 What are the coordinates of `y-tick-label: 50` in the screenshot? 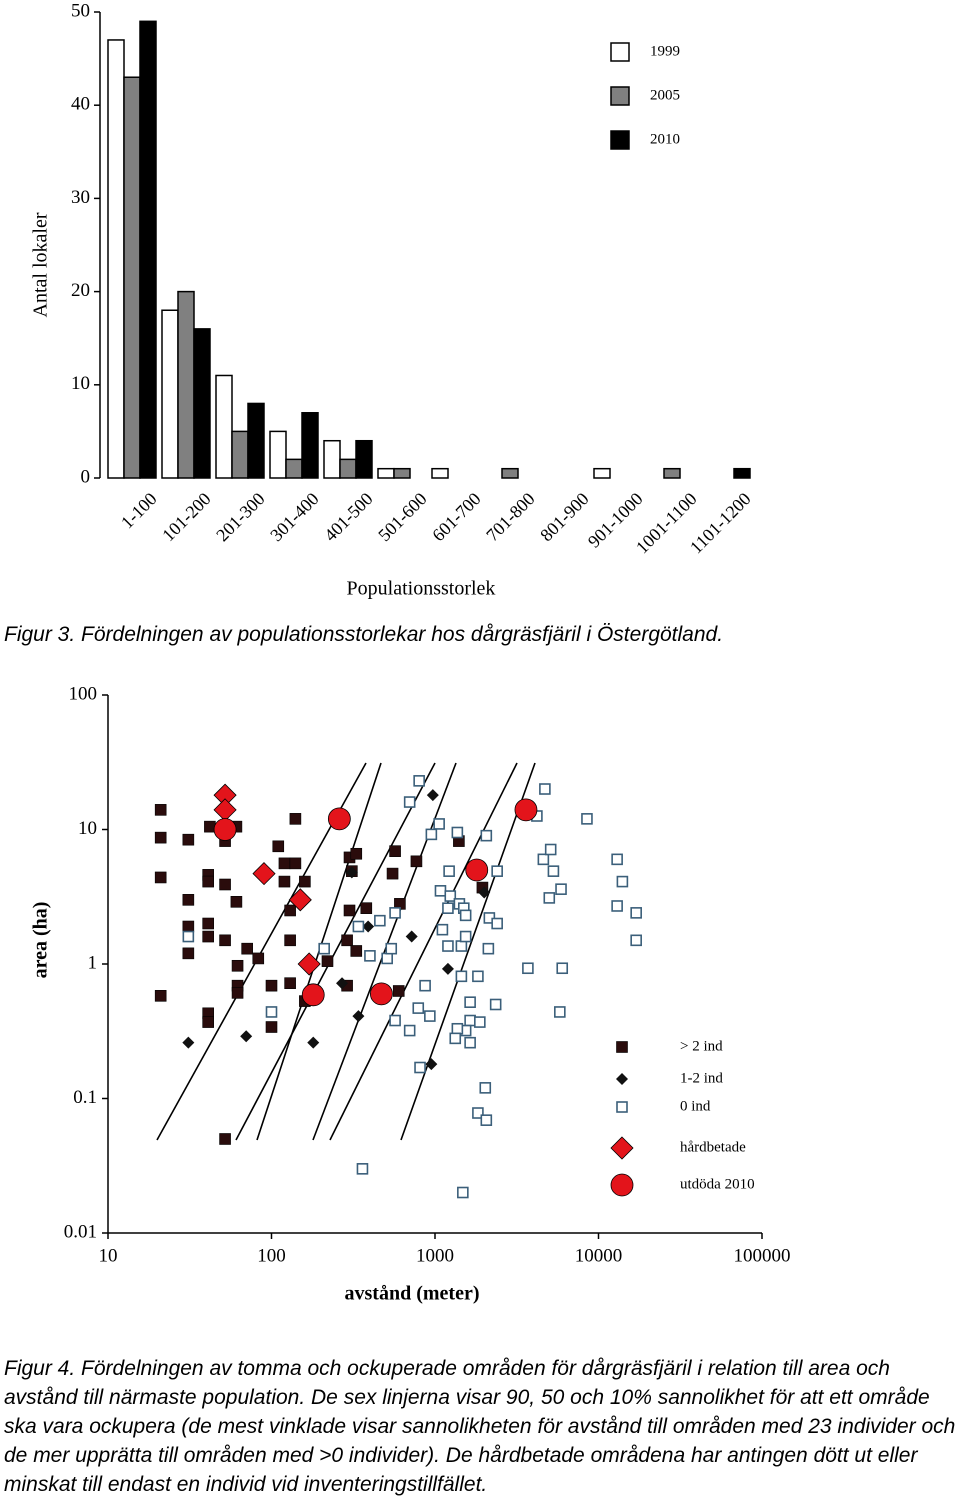 It's located at (80, 10).